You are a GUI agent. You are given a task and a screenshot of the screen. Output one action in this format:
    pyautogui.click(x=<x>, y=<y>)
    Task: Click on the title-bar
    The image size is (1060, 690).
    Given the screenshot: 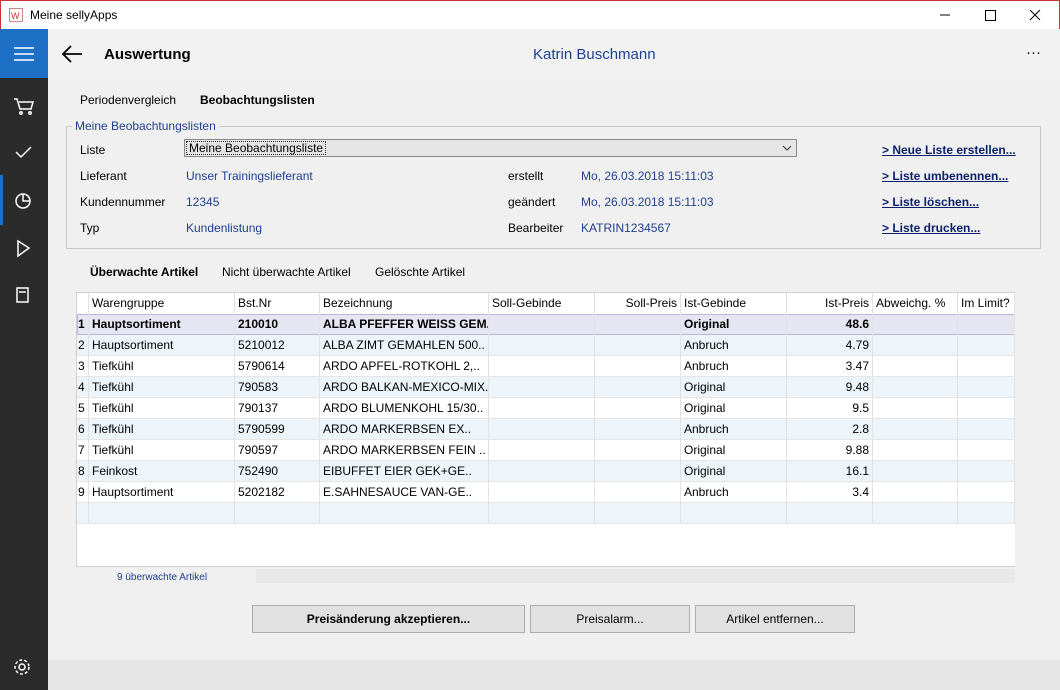 What is the action you would take?
    pyautogui.click(x=530, y=14)
    